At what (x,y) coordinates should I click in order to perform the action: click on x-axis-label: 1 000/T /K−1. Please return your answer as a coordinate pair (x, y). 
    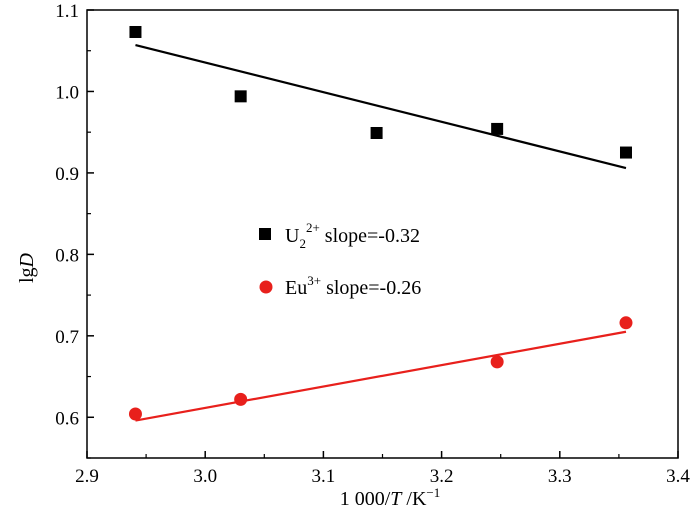
    Looking at the image, I should click on (390, 497).